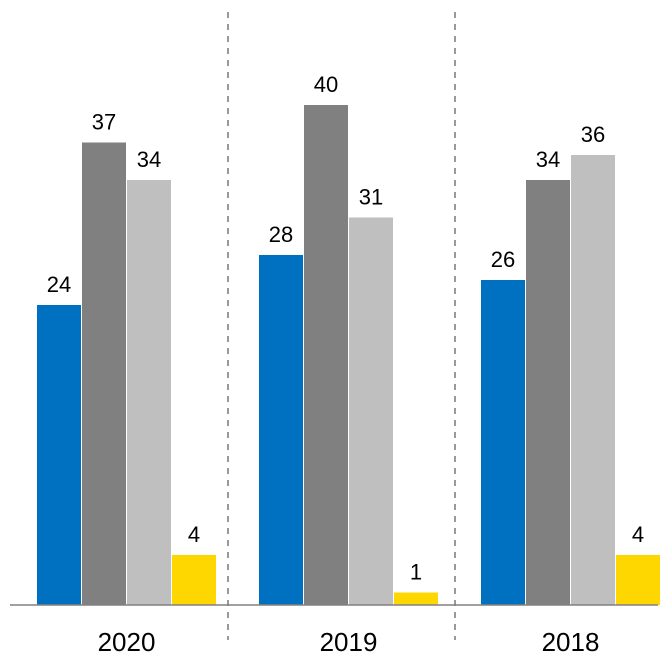 Image resolution: width=668 pixels, height=654 pixels. I want to click on bar-2020-s2, so click(104, 373).